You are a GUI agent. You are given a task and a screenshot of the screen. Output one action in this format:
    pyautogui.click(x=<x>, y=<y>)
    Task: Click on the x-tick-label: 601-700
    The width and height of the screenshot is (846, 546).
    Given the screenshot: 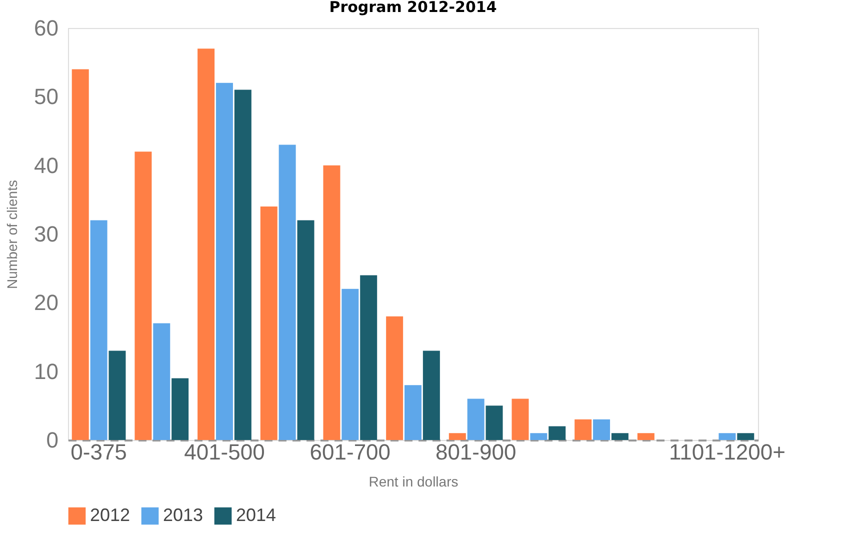 What is the action you would take?
    pyautogui.click(x=350, y=452)
    